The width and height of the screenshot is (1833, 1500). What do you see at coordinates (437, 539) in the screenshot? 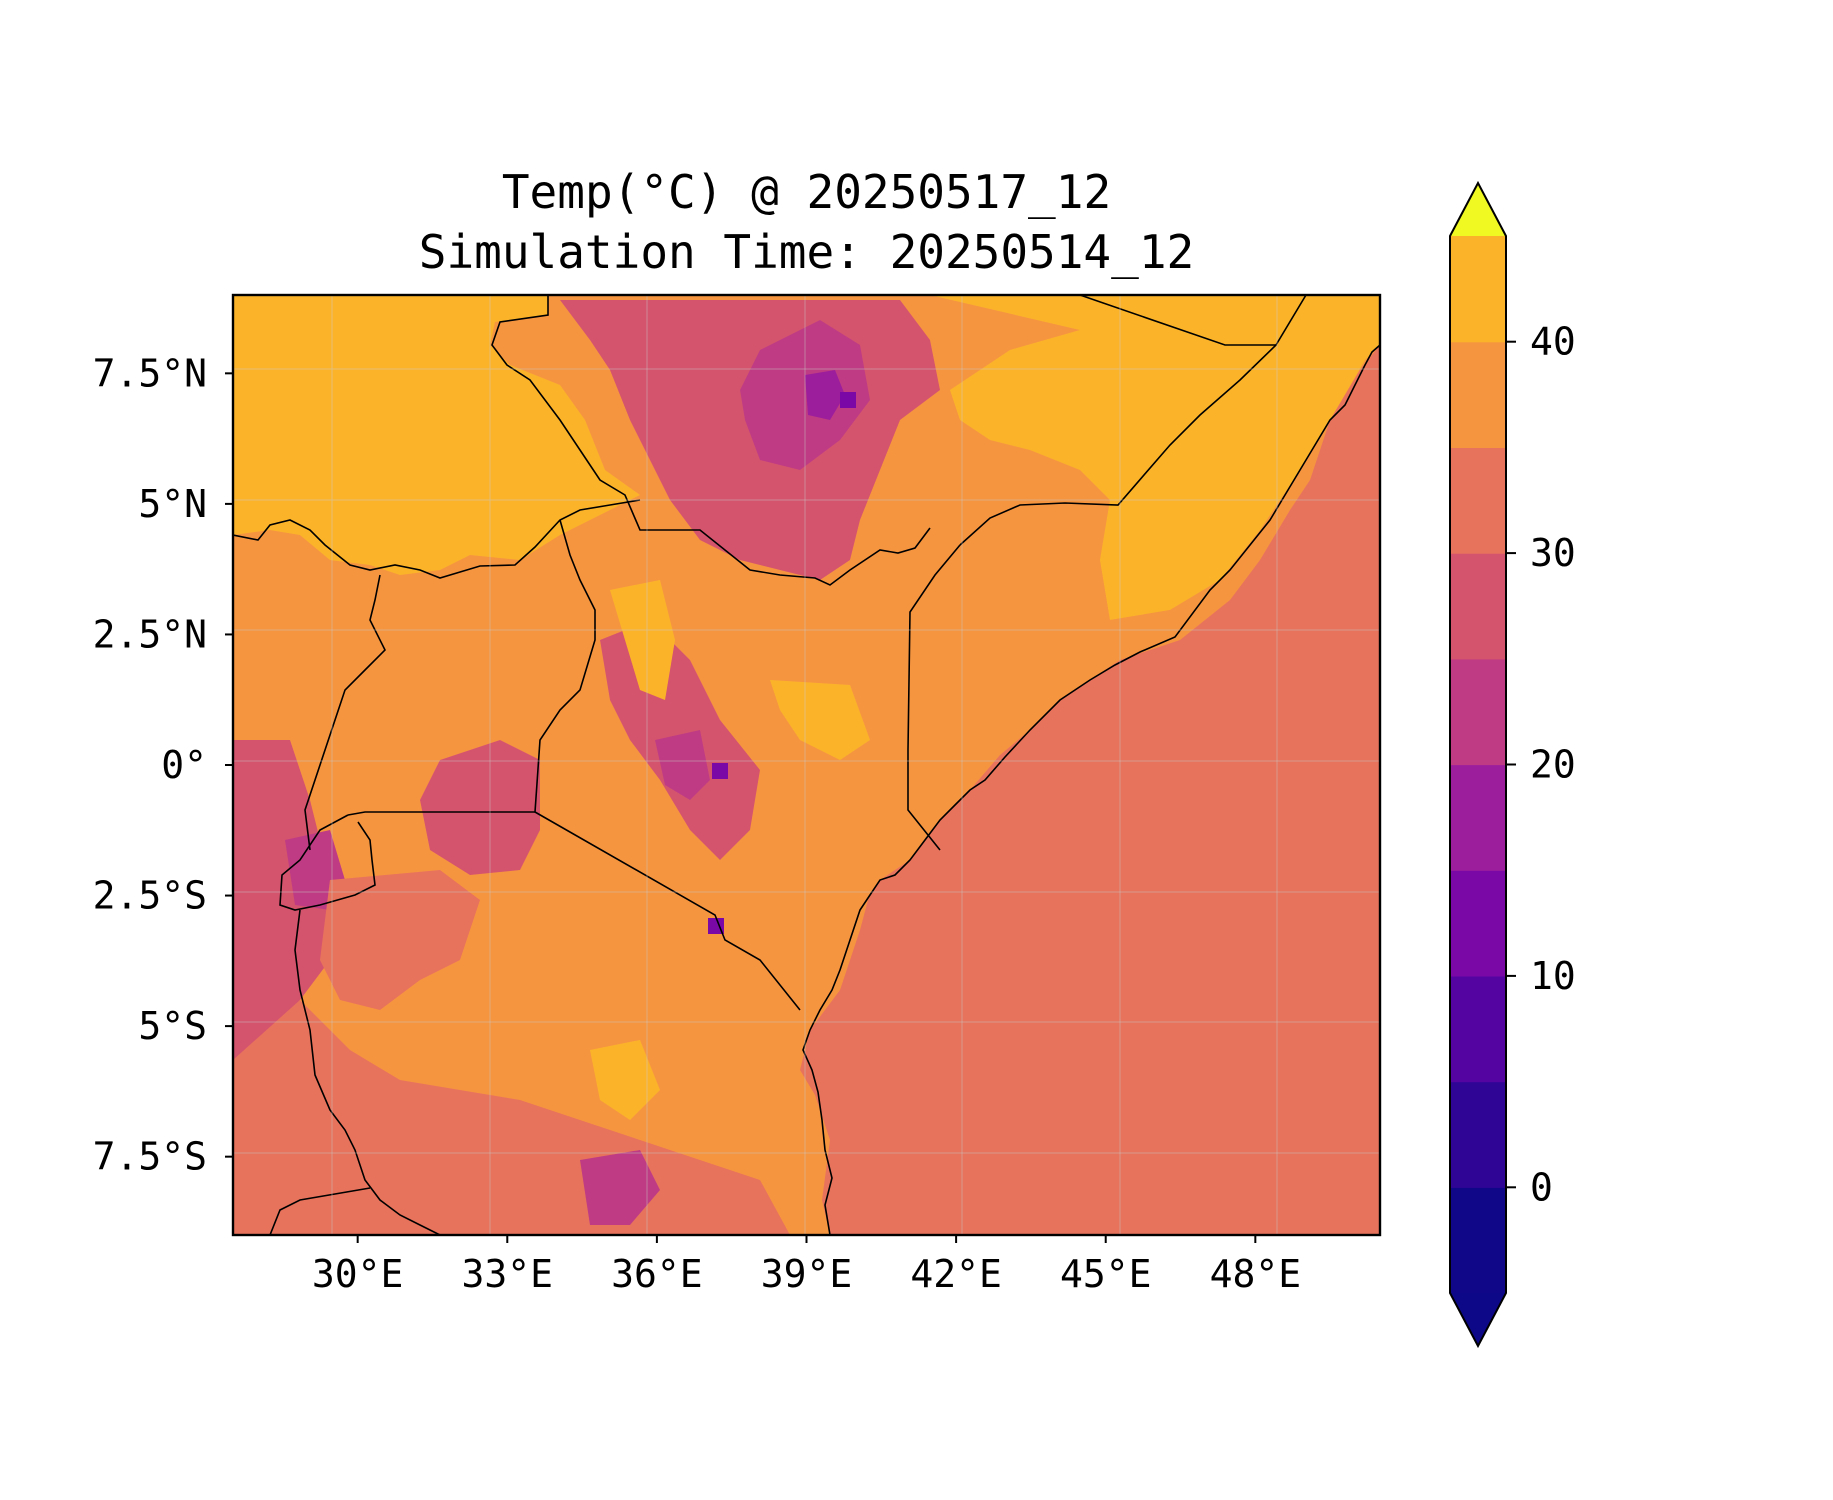
I see `border-south-sudan` at bounding box center [437, 539].